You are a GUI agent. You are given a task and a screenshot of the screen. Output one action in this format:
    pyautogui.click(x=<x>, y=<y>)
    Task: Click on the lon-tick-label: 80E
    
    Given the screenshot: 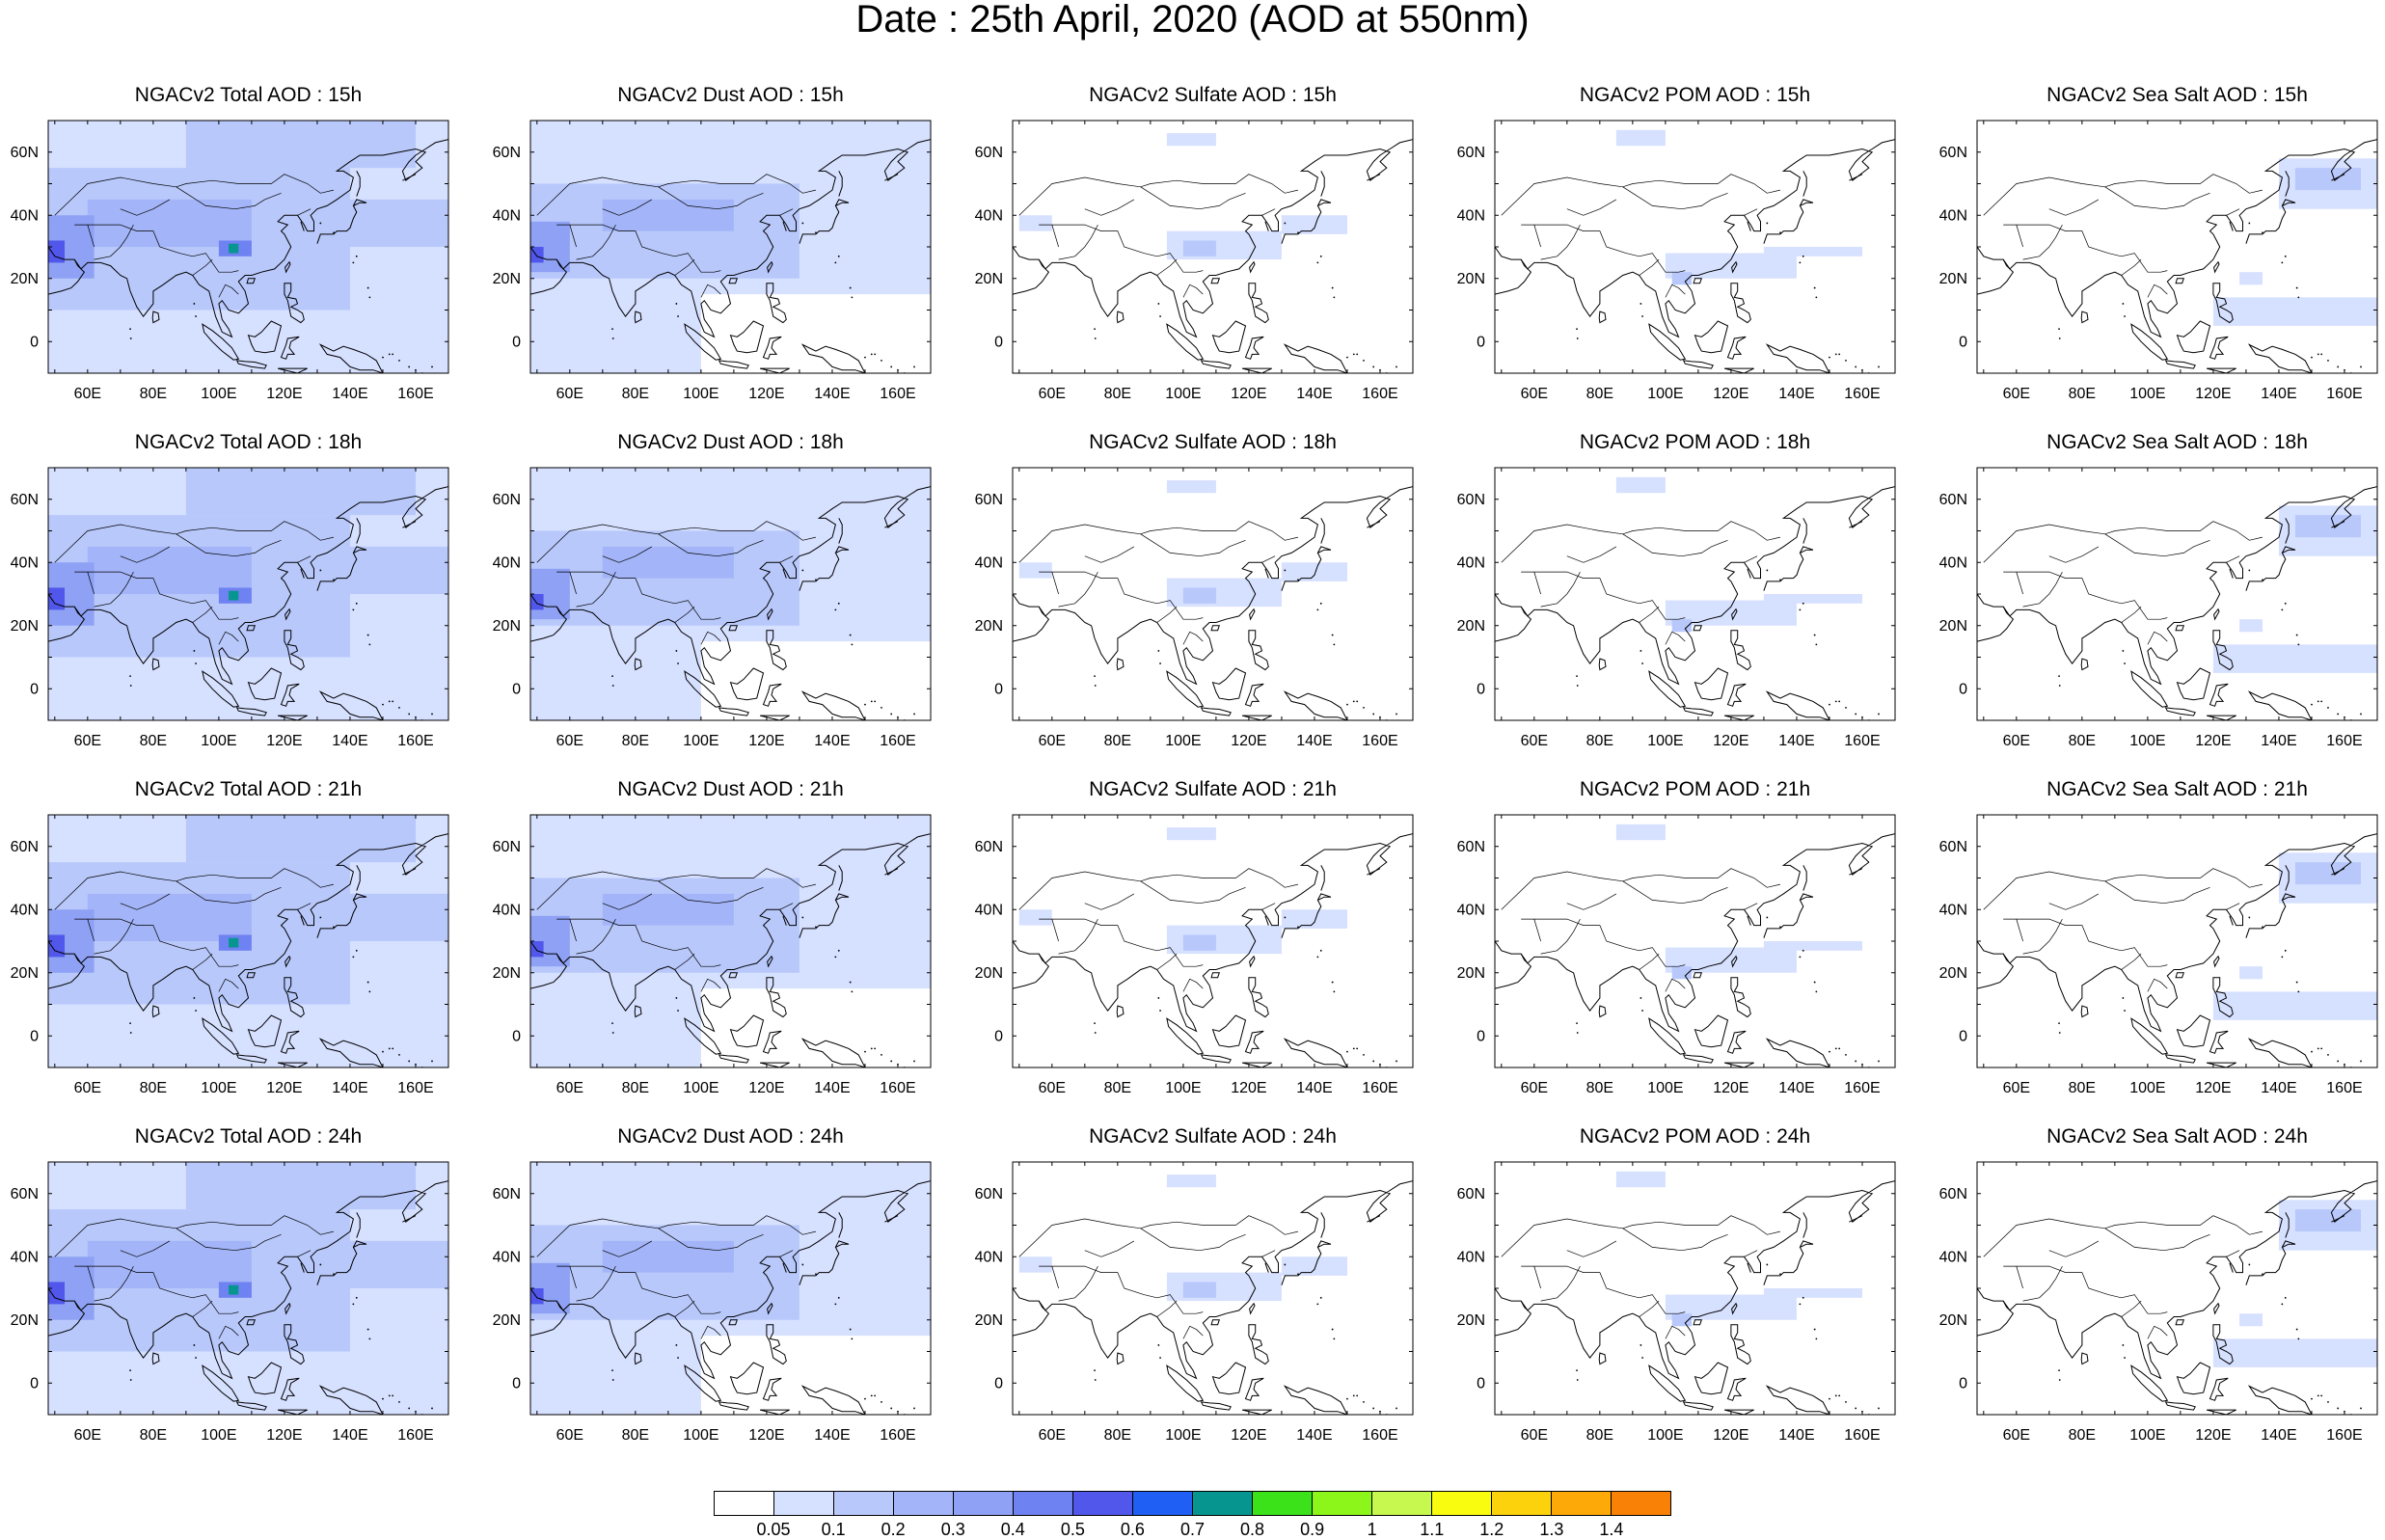 What is the action you would take?
    pyautogui.click(x=636, y=1088)
    